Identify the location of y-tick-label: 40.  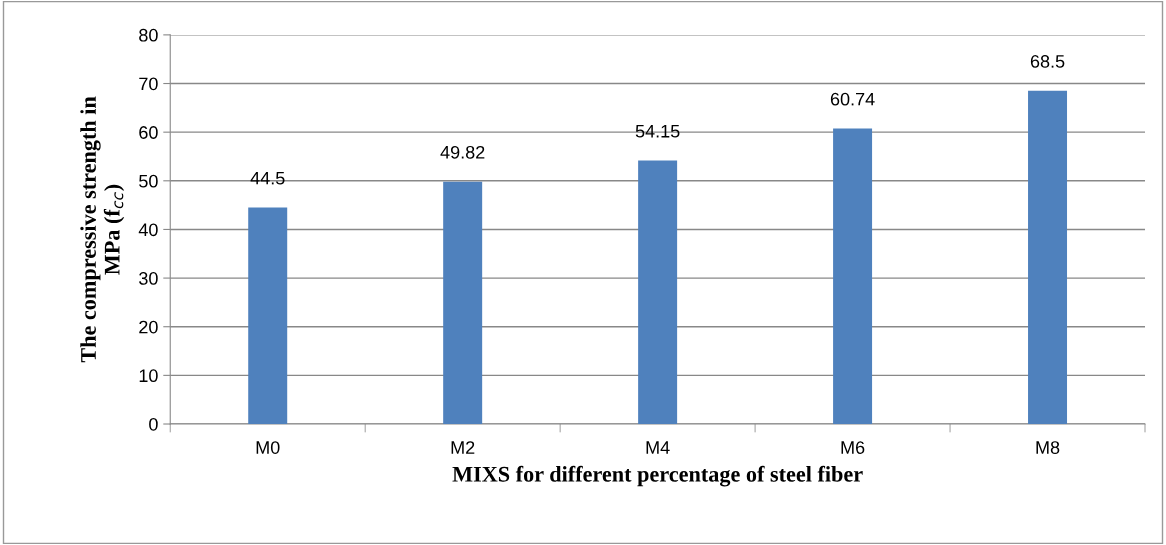
(148, 230).